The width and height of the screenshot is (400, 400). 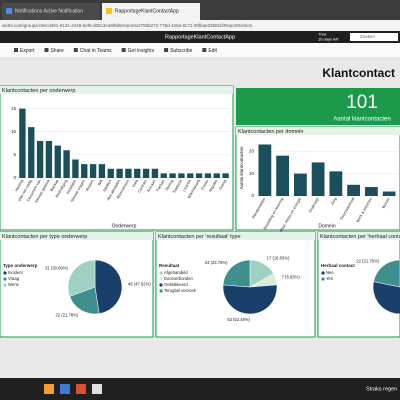 What do you see at coordinates (216, 262) in the screenshot?
I see `data-label: 24 (23.76%)` at bounding box center [216, 262].